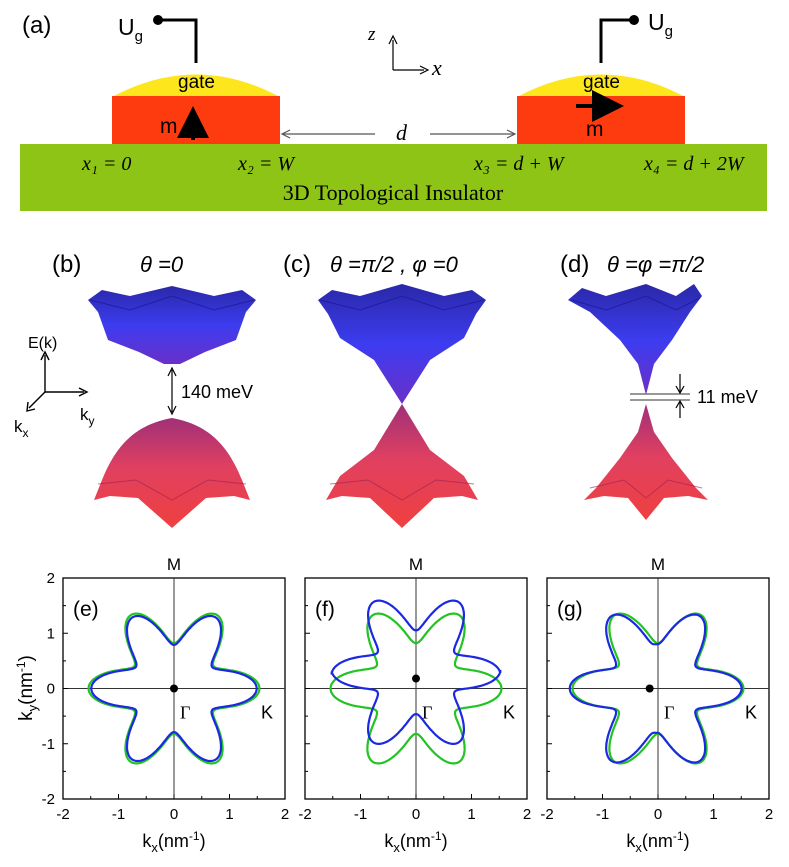 The height and width of the screenshot is (867, 789). Describe the element at coordinates (393, 192) in the screenshot. I see `substrate-label: 3D Topological Insulator` at that location.